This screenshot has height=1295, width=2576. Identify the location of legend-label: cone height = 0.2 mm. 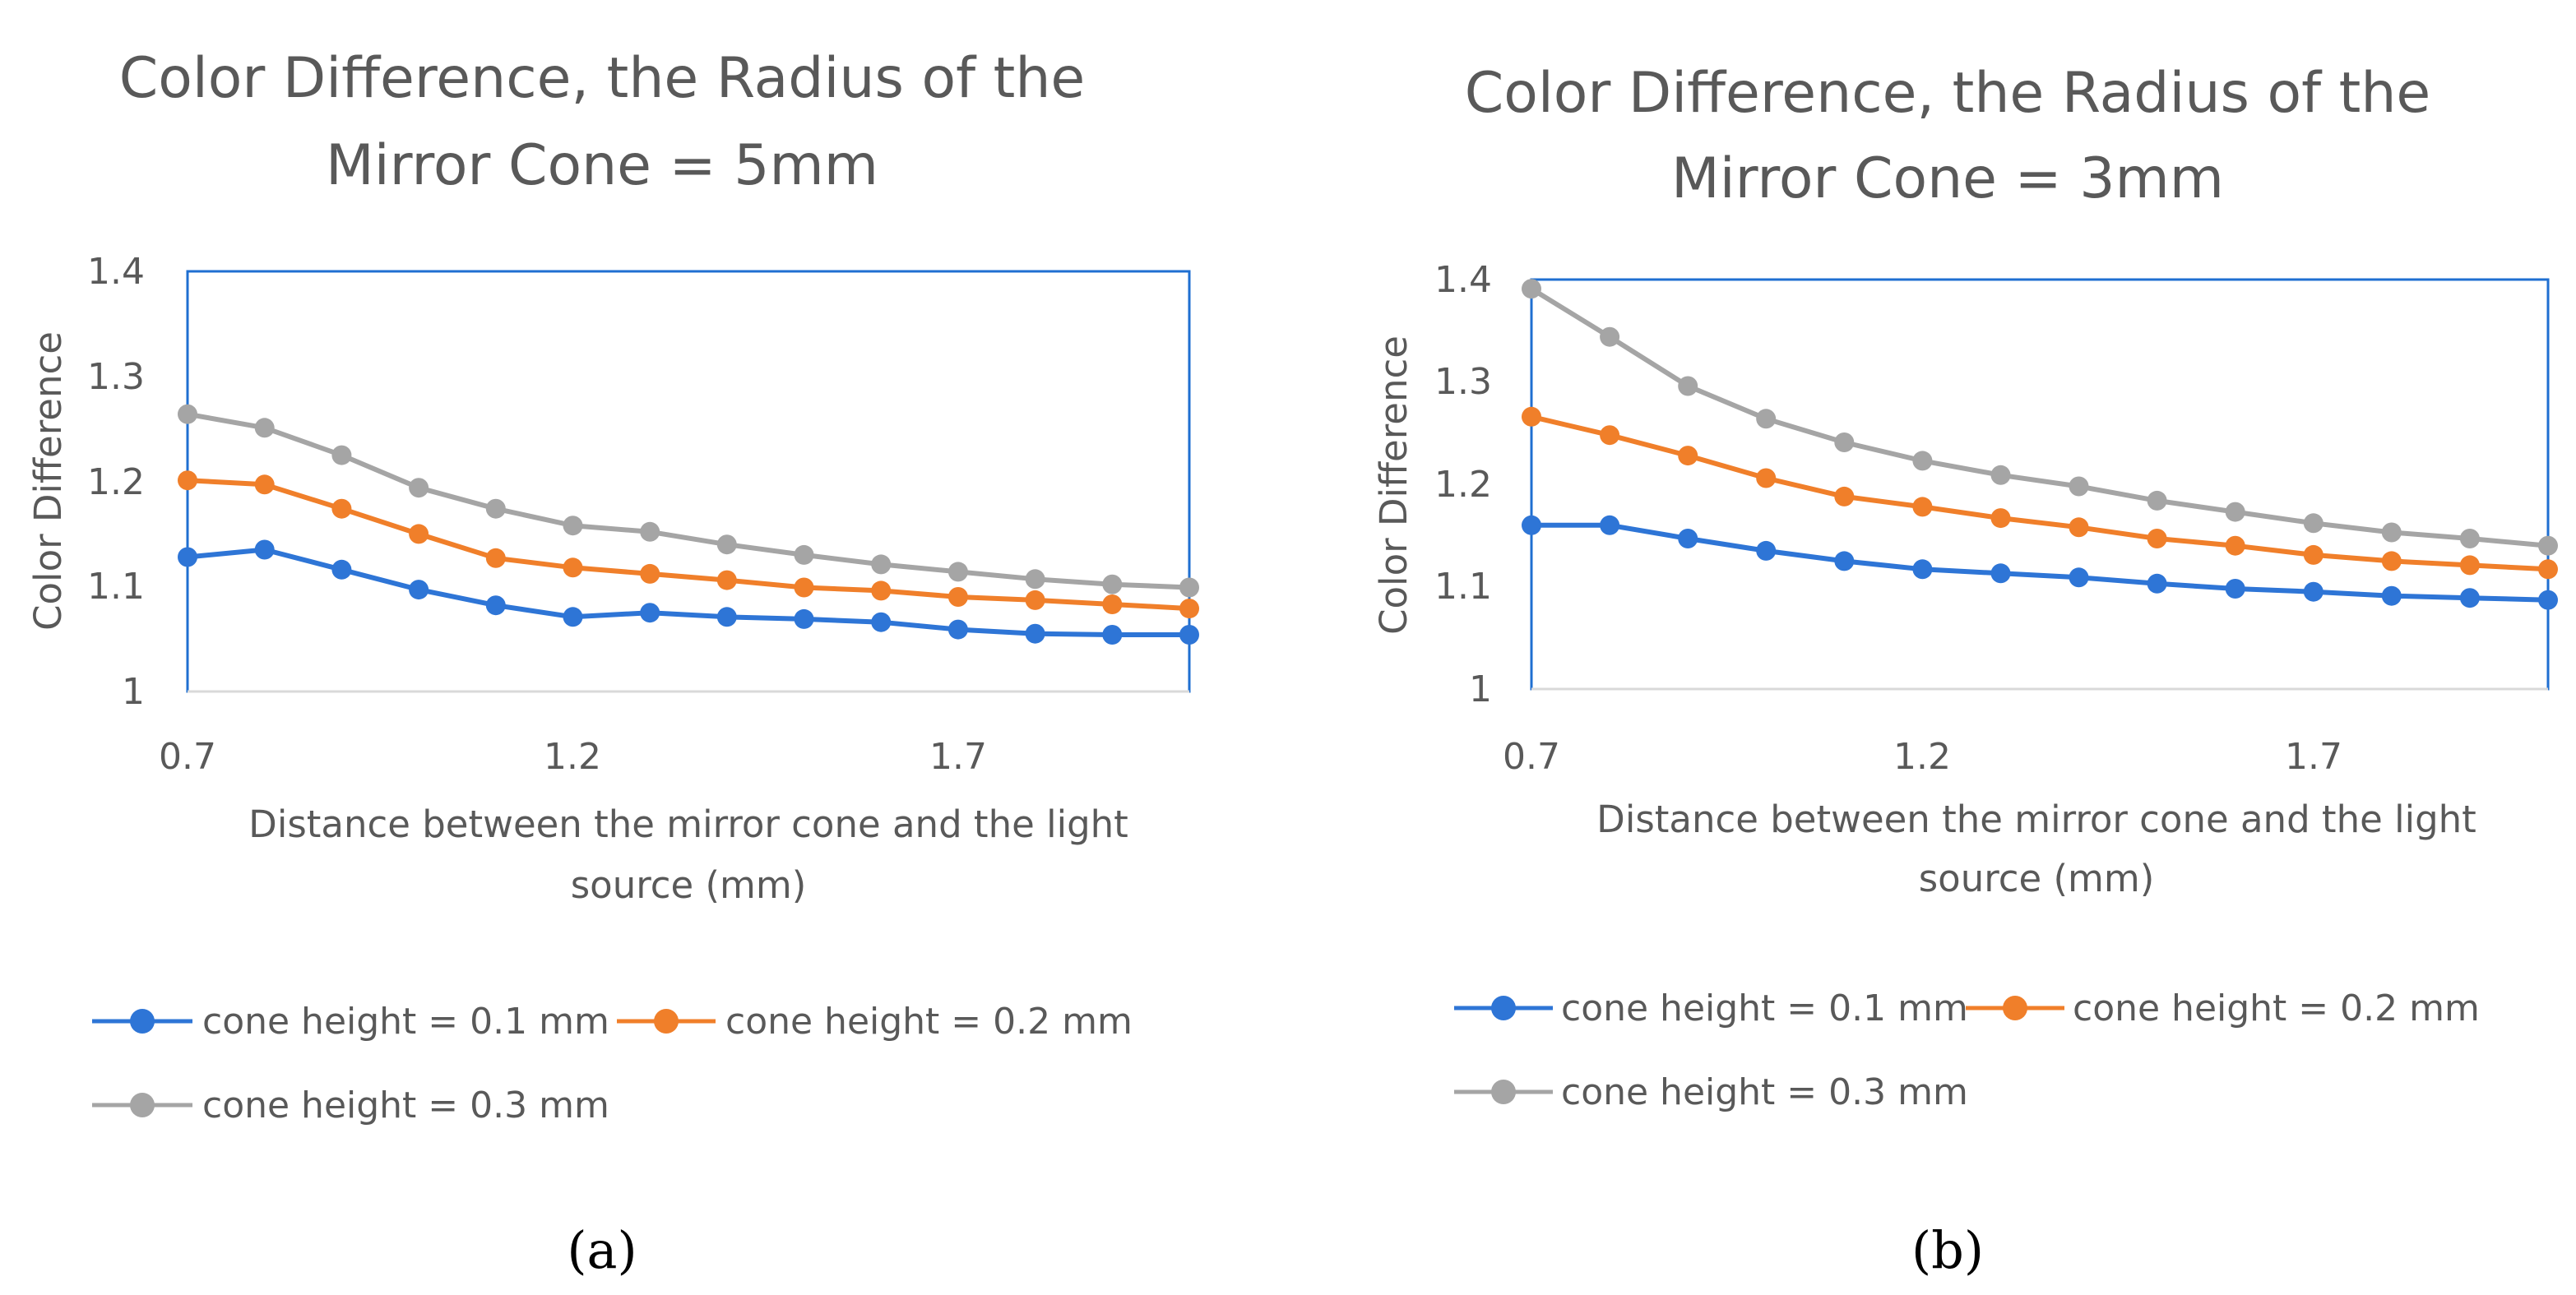
(2277, 1008).